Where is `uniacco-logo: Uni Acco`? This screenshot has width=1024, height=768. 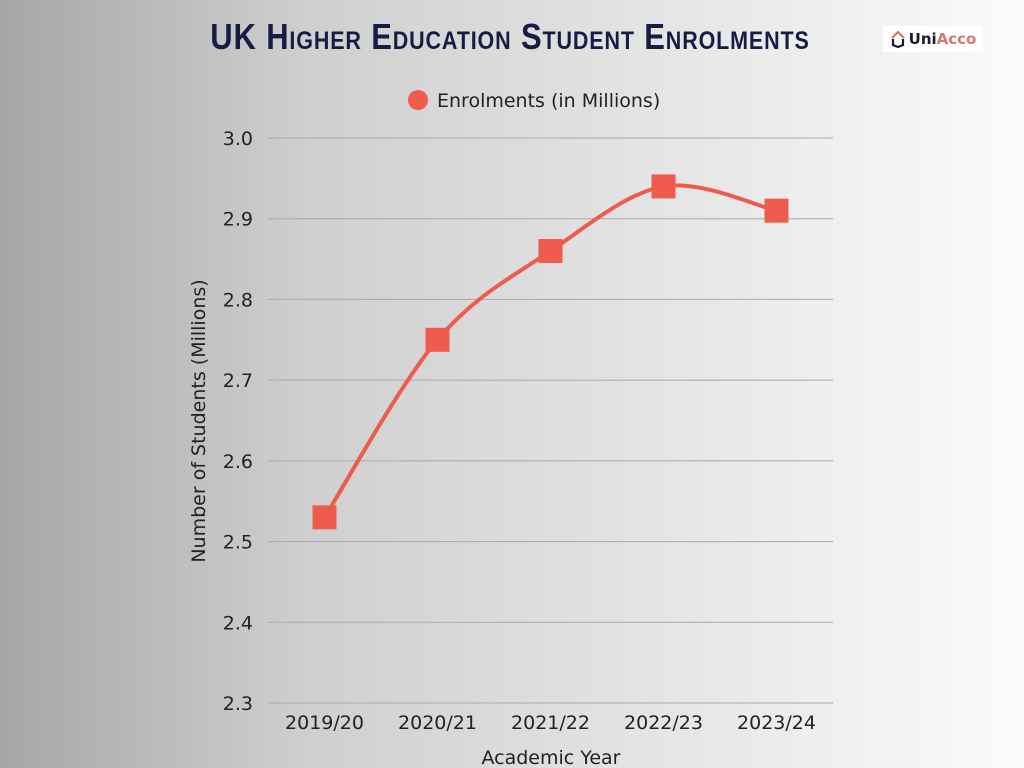 uniacco-logo: Uni Acco is located at coordinates (933, 39).